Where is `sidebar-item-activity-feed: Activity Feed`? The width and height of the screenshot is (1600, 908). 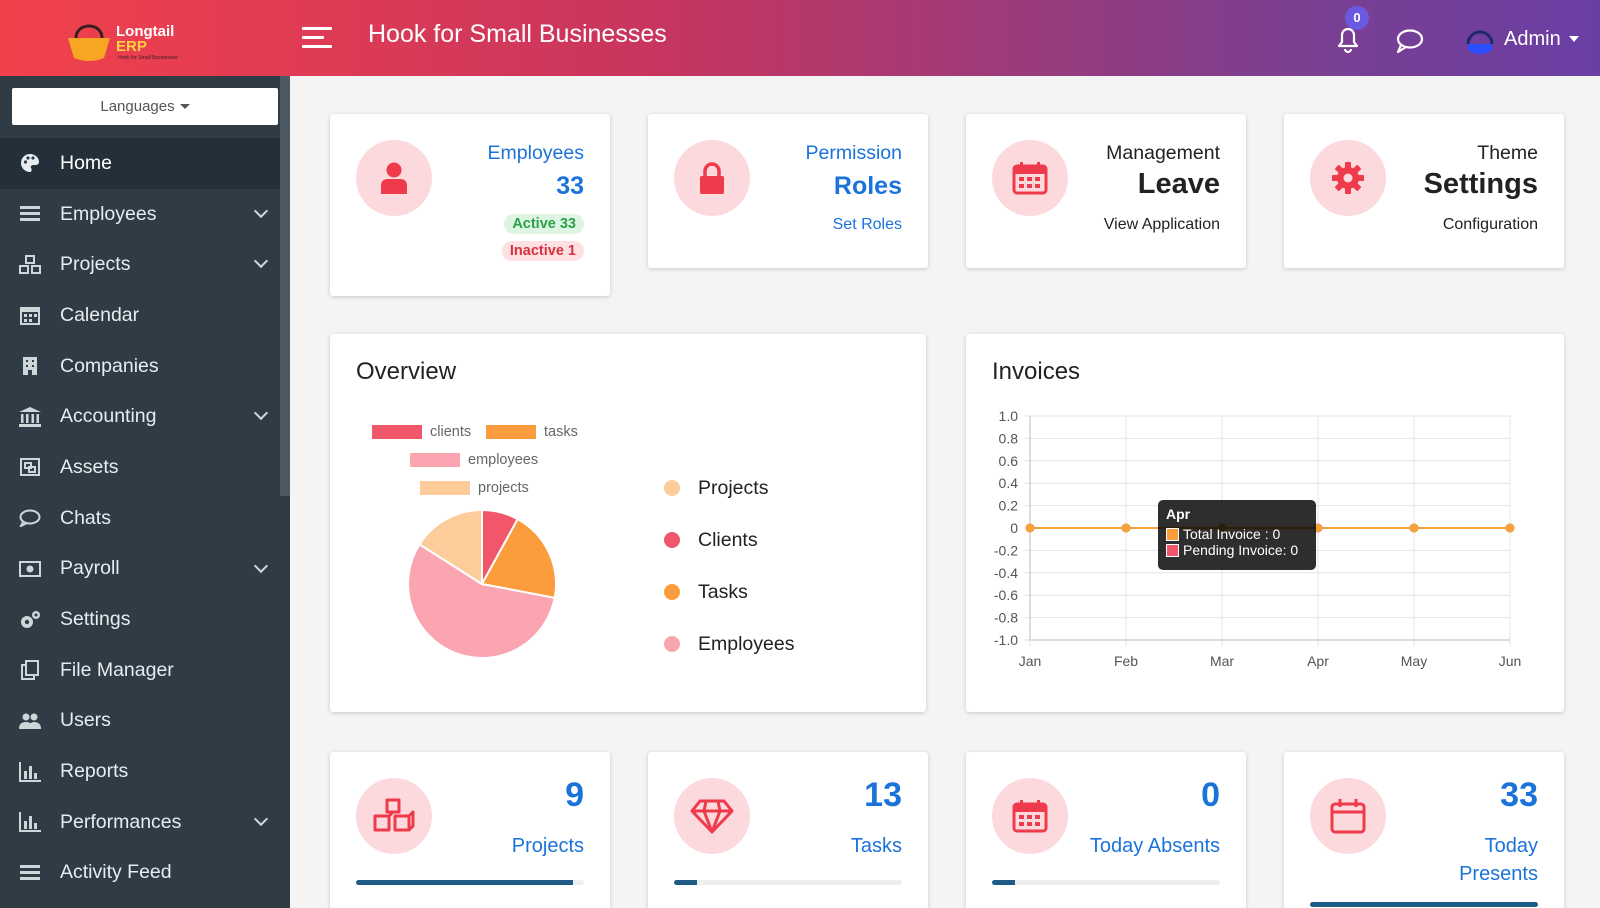 sidebar-item-activity-feed: Activity Feed is located at coordinates (140, 873).